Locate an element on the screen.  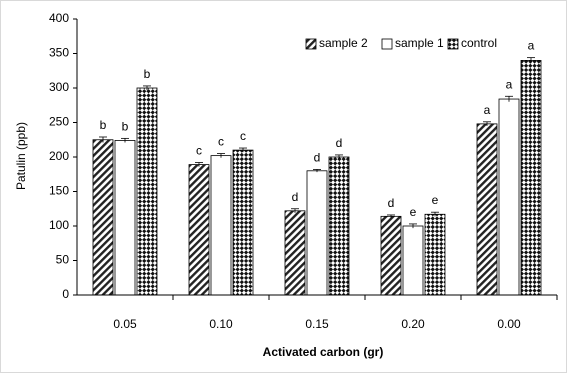
legend: sample 2 sample 1 control is located at coordinates (401, 43).